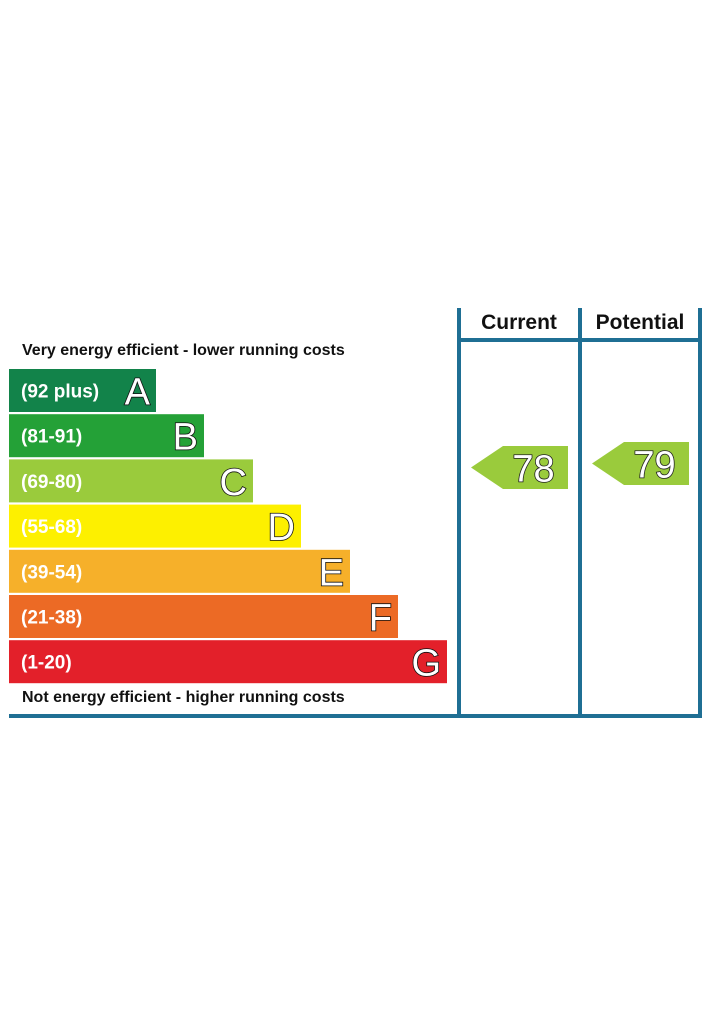 Image resolution: width=715 pixels, height=1033 pixels. Describe the element at coordinates (51, 572) in the screenshot. I see `band-e-range: (39-54)` at that location.